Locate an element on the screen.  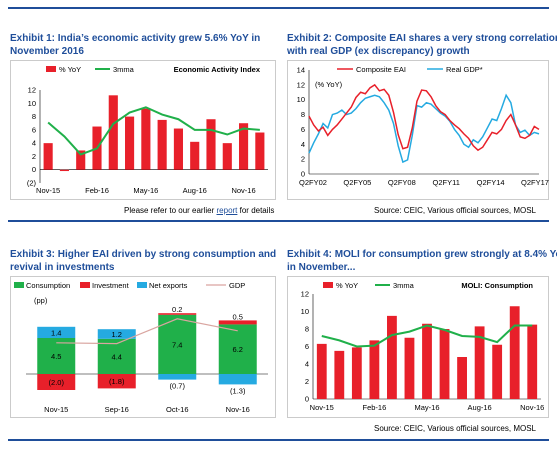
legend-label-net-exports: Net exports is located at coordinates (168, 285).